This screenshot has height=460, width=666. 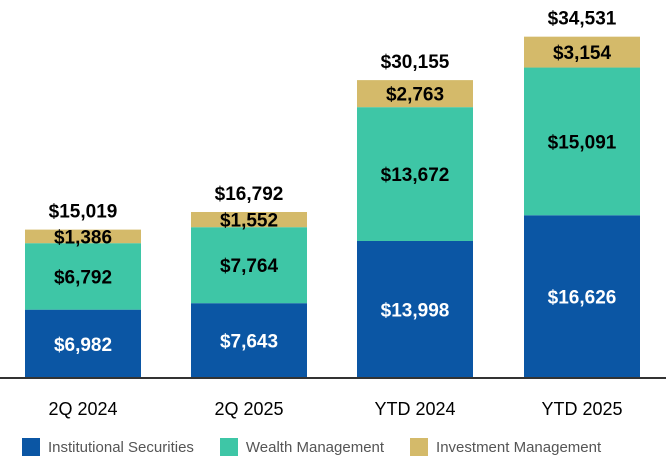 I want to click on bar-investment-management-2q-2024, so click(x=83, y=236).